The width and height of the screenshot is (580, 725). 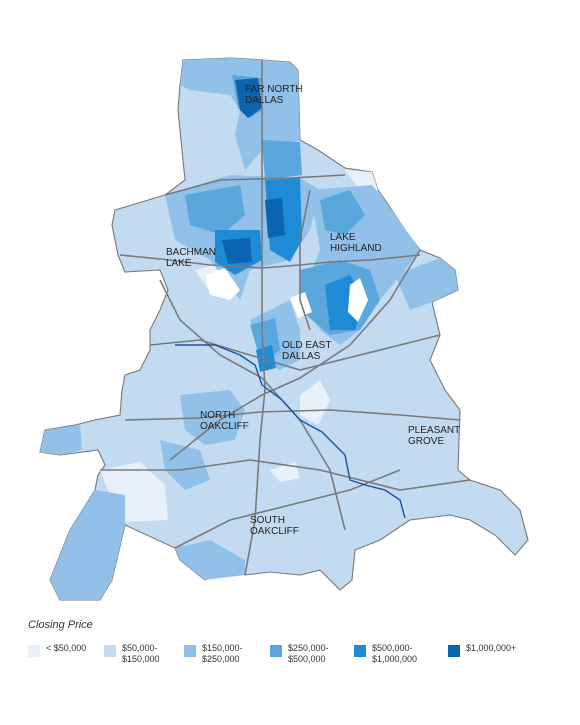 I want to click on legend-label: $150,000- $250,000, so click(x=222, y=653).